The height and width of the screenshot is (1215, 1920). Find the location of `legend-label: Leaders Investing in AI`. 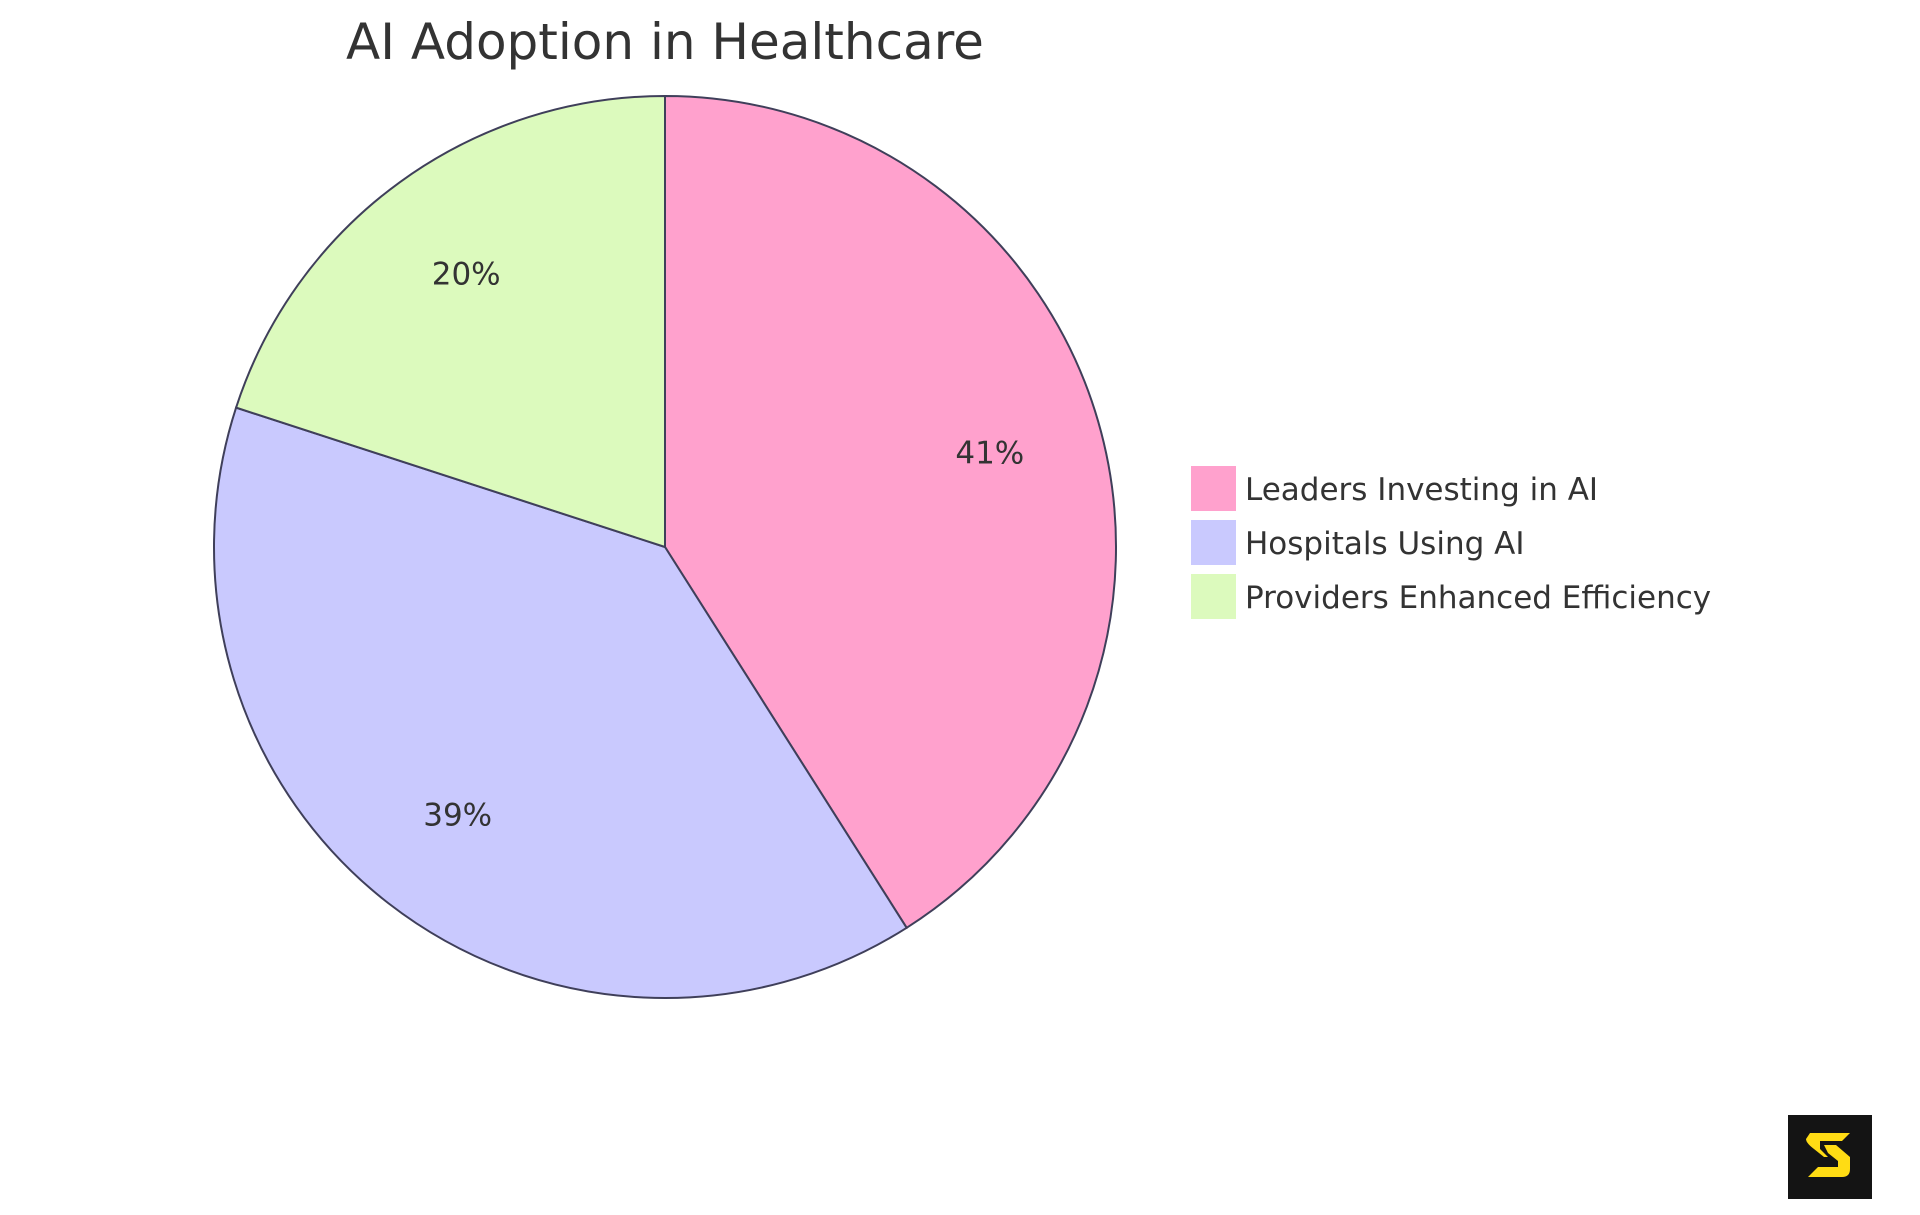

legend-label: Leaders Investing in AI is located at coordinates (1421, 490).